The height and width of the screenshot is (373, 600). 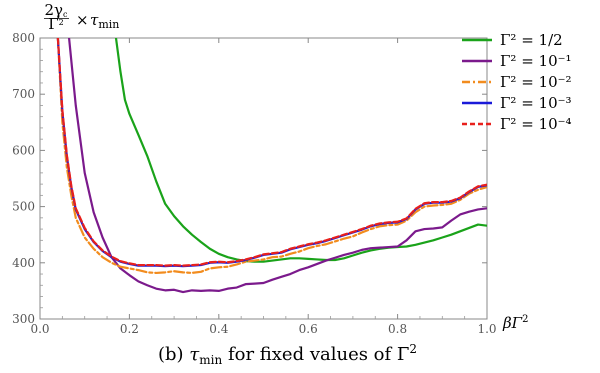 What do you see at coordinates (23, 94) in the screenshot?
I see `y-tick-label: 700` at bounding box center [23, 94].